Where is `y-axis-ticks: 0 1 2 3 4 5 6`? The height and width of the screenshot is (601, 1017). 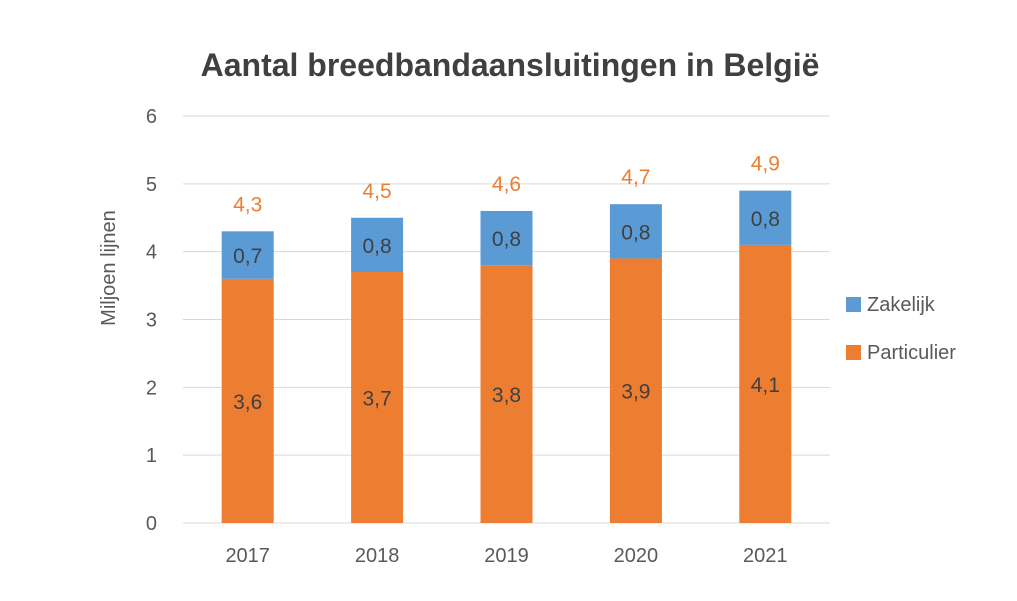
y-axis-ticks: 0 1 2 3 4 5 6 is located at coordinates (151, 320).